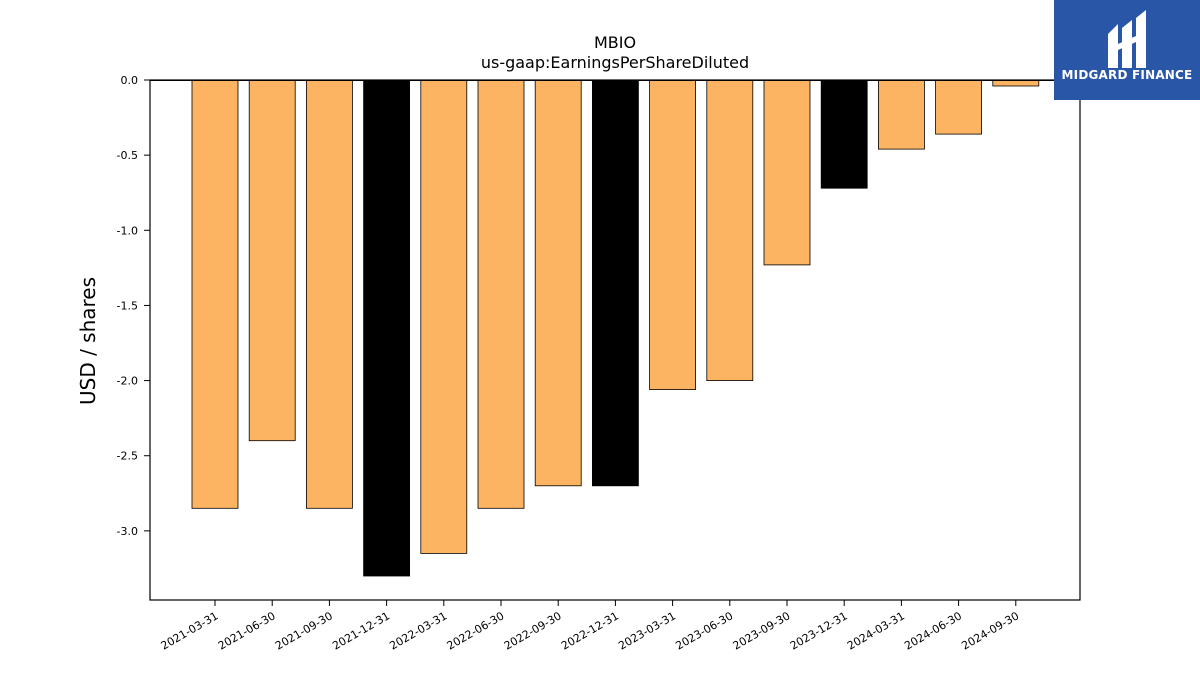  I want to click on x-tick-label: 2021-12-31, so click(361, 630).